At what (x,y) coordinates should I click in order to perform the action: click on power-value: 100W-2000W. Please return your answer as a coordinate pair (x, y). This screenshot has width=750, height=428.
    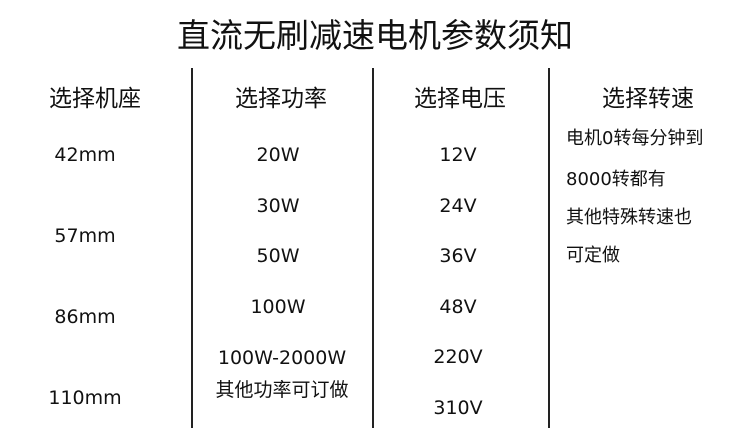
    Looking at the image, I should click on (282, 358).